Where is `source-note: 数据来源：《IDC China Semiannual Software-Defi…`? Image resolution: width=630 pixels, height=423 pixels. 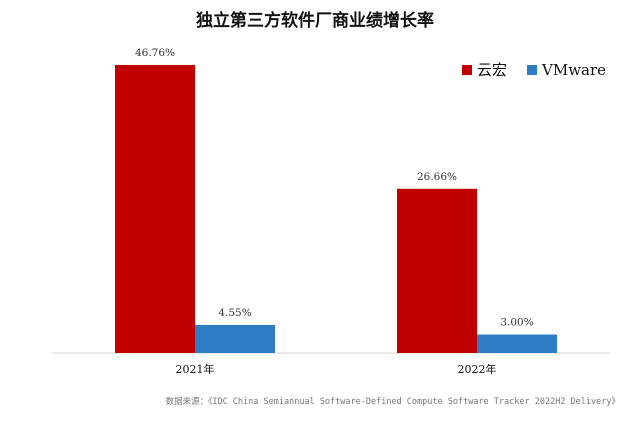 source-note: 数据来源：《IDC China Semiannual Software-Defi… is located at coordinates (392, 402).